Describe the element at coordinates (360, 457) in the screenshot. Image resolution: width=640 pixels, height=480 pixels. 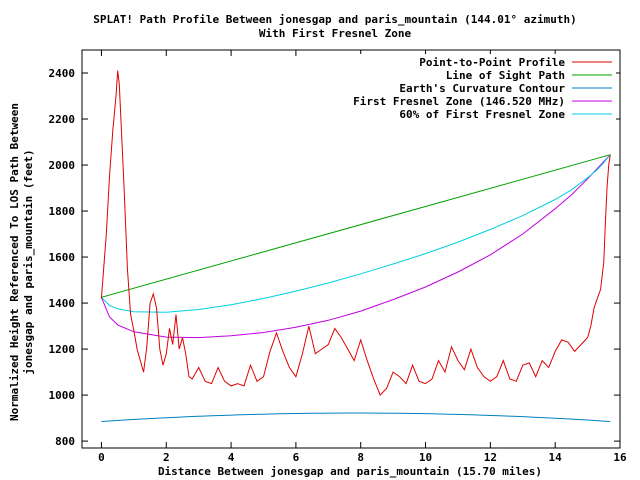
I see `x-tick-label: 8` at that location.